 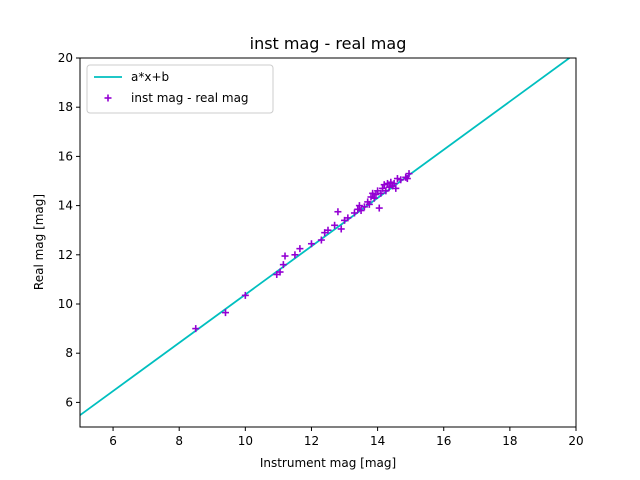 I want to click on y-tick-label: 10, so click(x=65, y=304).